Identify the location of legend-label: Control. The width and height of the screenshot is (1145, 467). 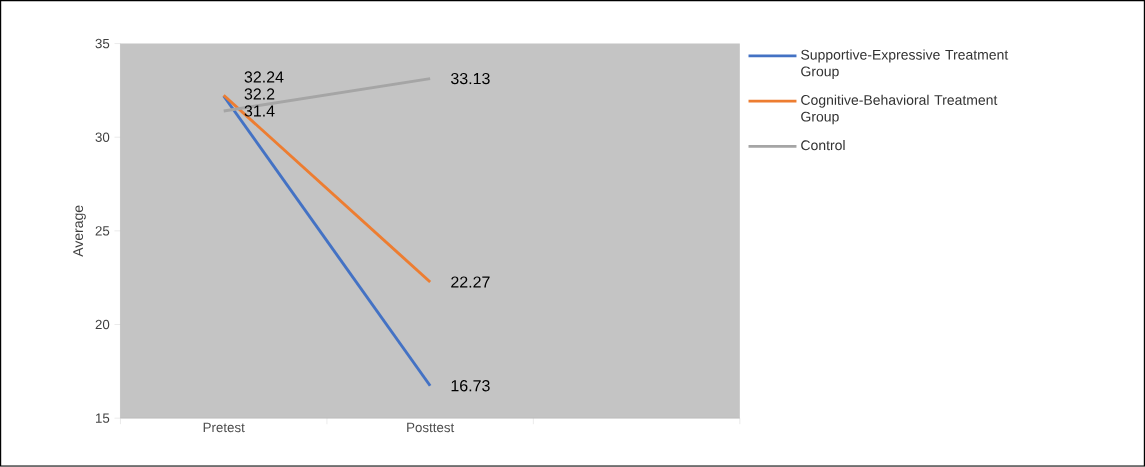
(823, 145).